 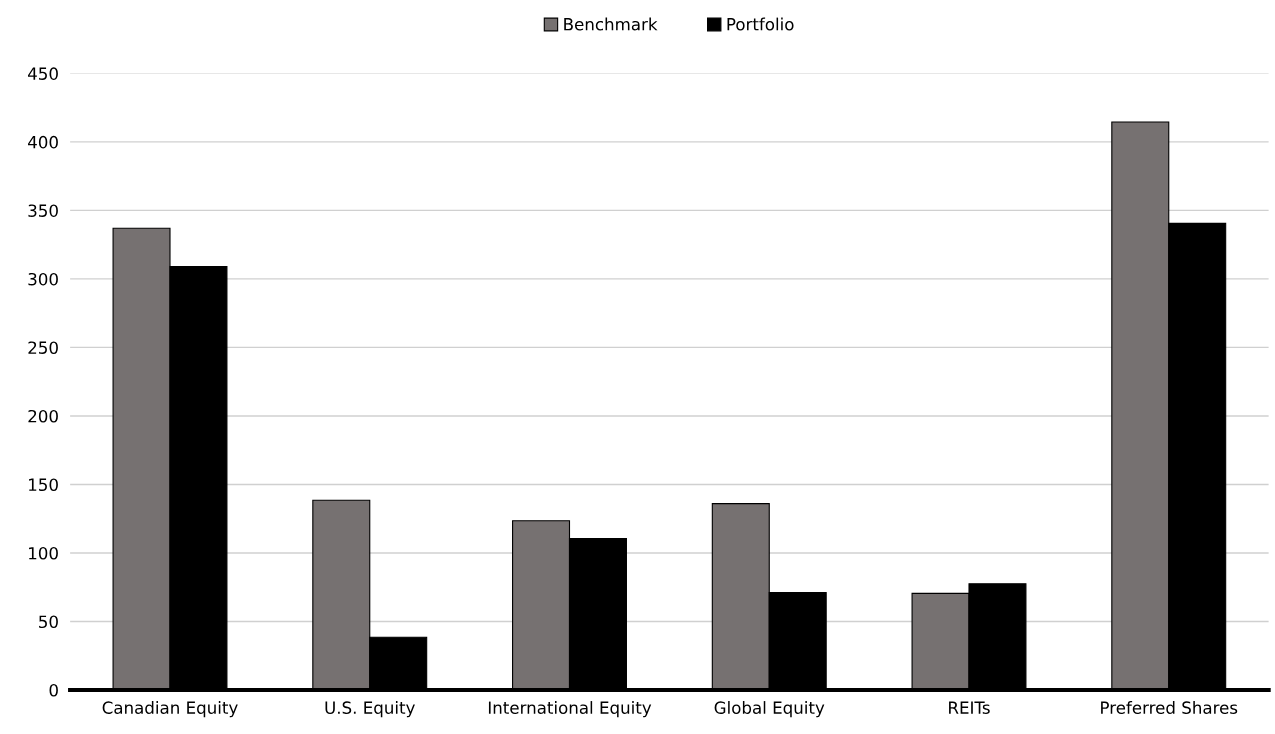 I want to click on x-tick-label: Preferred Shares, so click(x=1169, y=707).